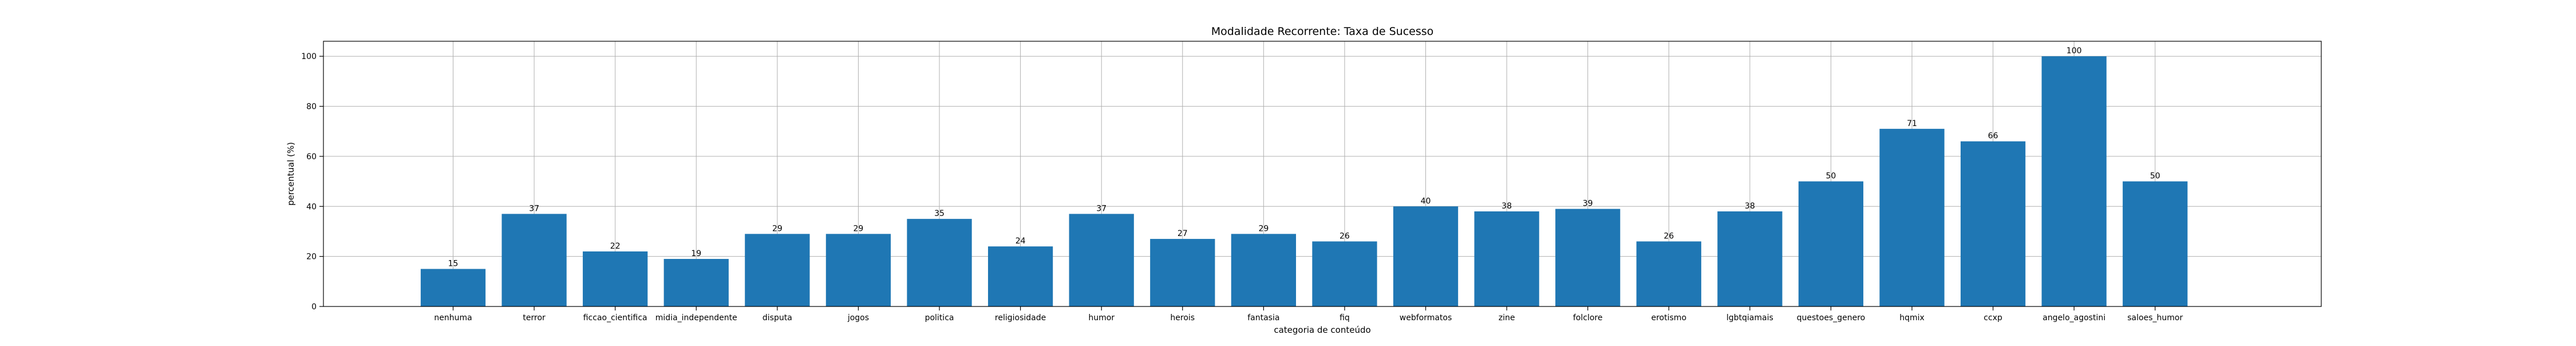 This screenshot has height=346, width=2576. What do you see at coordinates (1344, 273) in the screenshot?
I see `bar-fiq` at bounding box center [1344, 273].